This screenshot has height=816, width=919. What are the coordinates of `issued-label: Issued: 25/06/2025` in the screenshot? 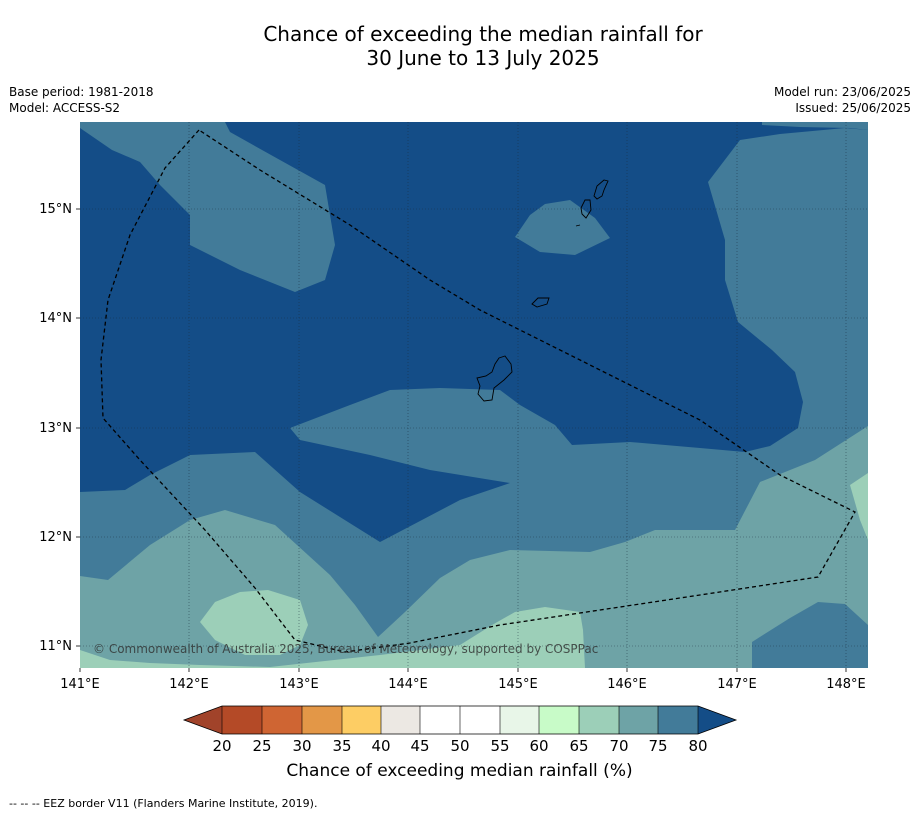 It's located at (853, 108).